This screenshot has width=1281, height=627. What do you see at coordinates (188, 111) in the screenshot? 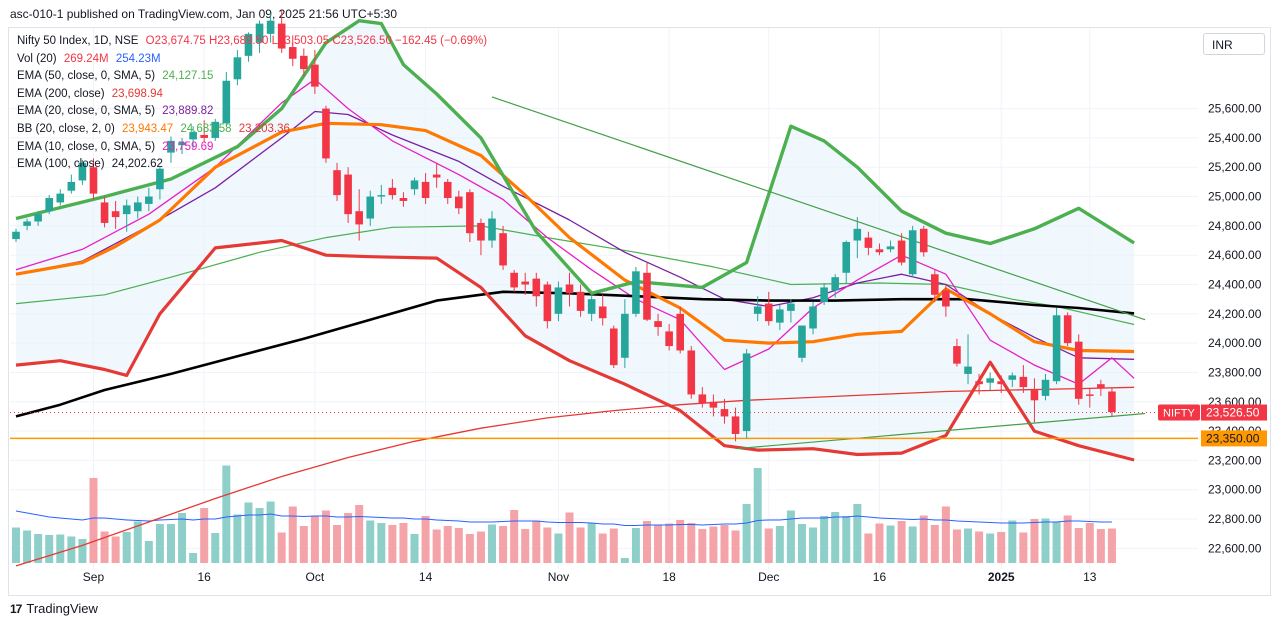
I see `ema20-value: 23,889.82` at bounding box center [188, 111].